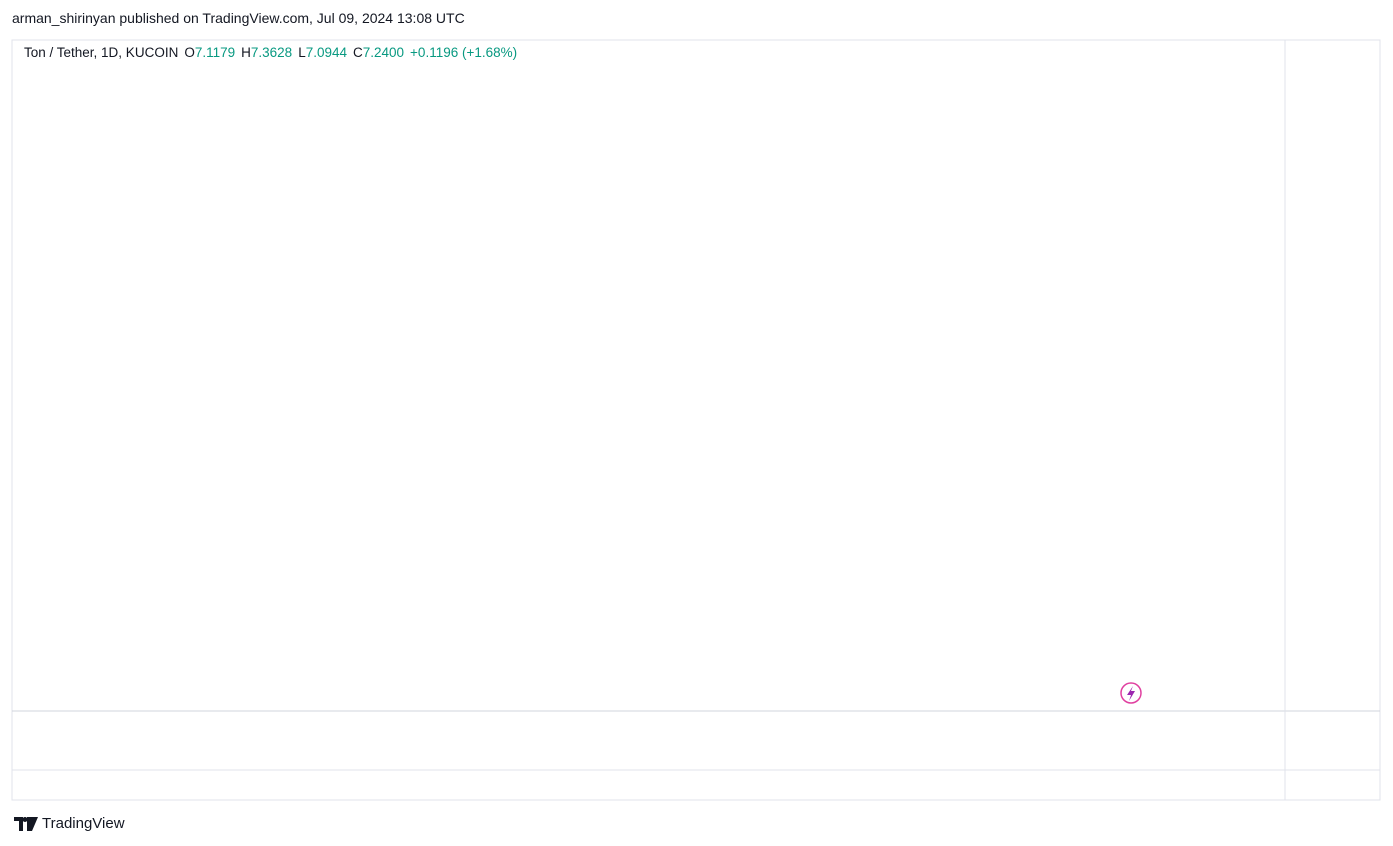 The image size is (1393, 846). Describe the element at coordinates (246, 52) in the screenshot. I see `ohlc-letter: H` at that location.